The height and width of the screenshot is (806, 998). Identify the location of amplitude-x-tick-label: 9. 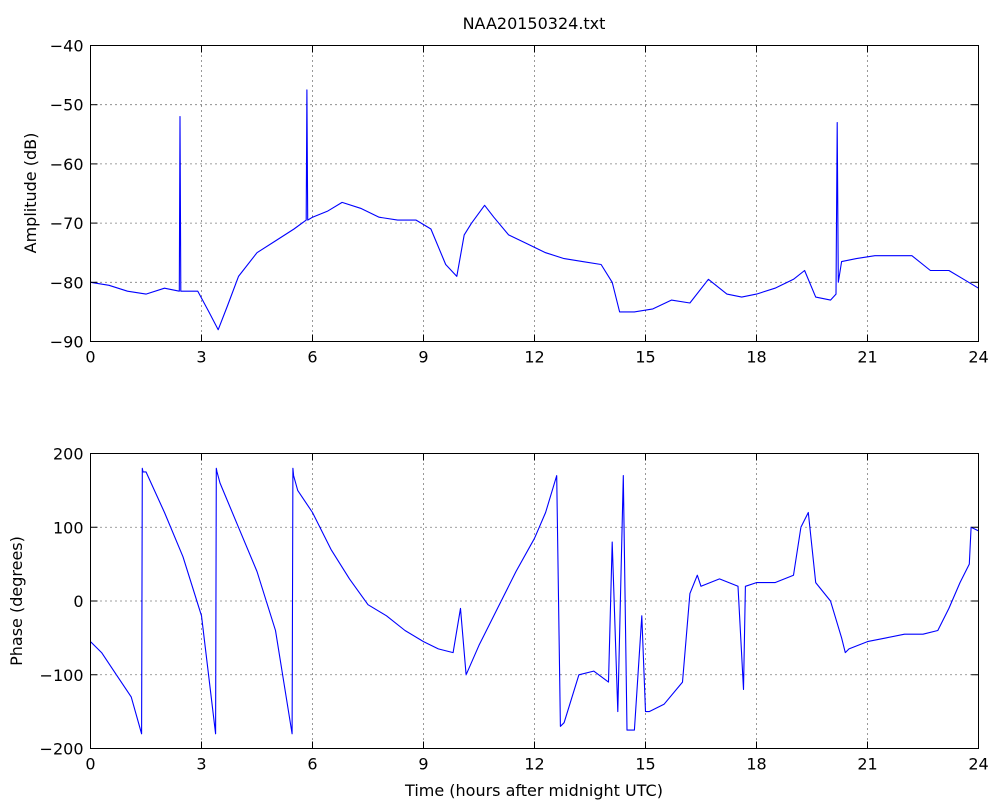
(423, 357).